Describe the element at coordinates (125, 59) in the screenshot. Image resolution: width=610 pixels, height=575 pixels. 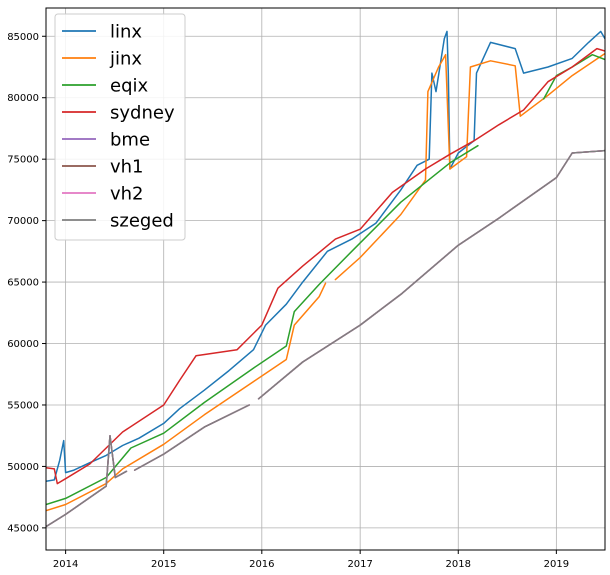
I see `legend-label-jinx: jinx` at that location.